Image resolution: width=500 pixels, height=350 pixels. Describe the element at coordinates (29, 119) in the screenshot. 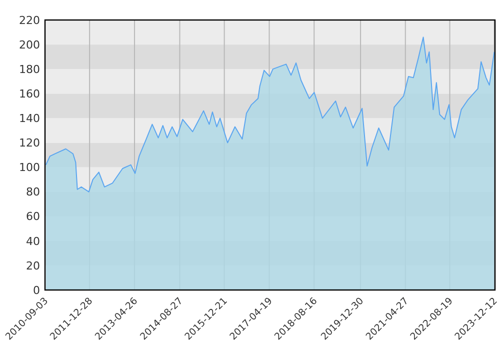

I see `y-tick-label: 140` at that location.